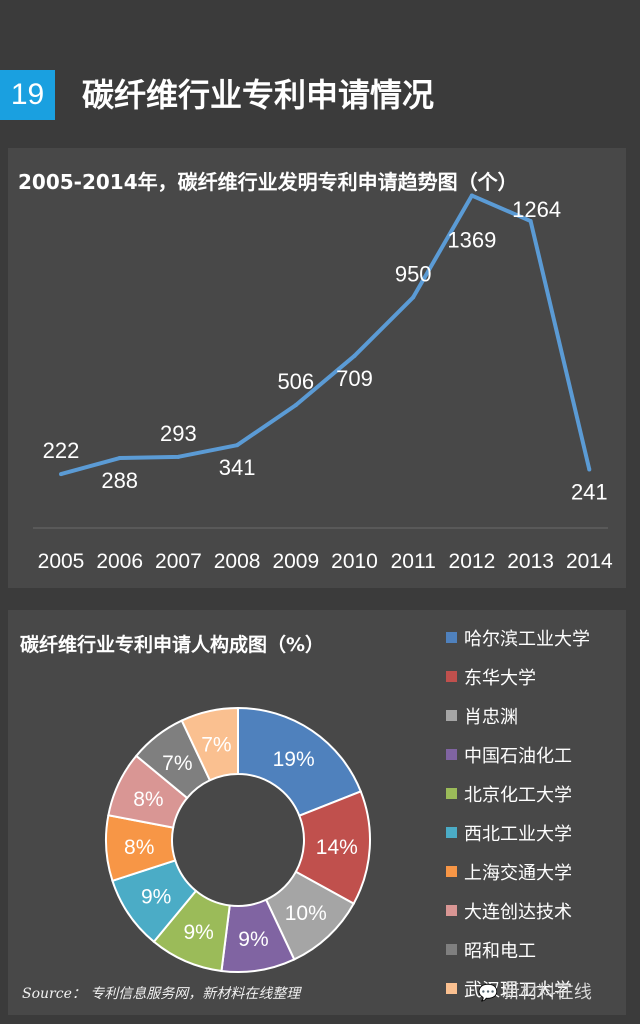  I want to click on legend-label: 东华大学, so click(500, 678).